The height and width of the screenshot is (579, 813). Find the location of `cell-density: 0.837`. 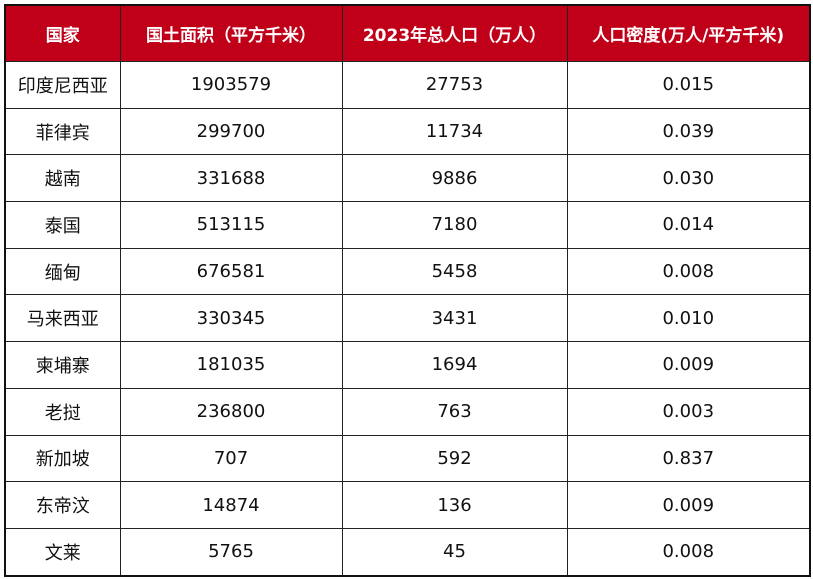

cell-density: 0.837 is located at coordinates (688, 458).